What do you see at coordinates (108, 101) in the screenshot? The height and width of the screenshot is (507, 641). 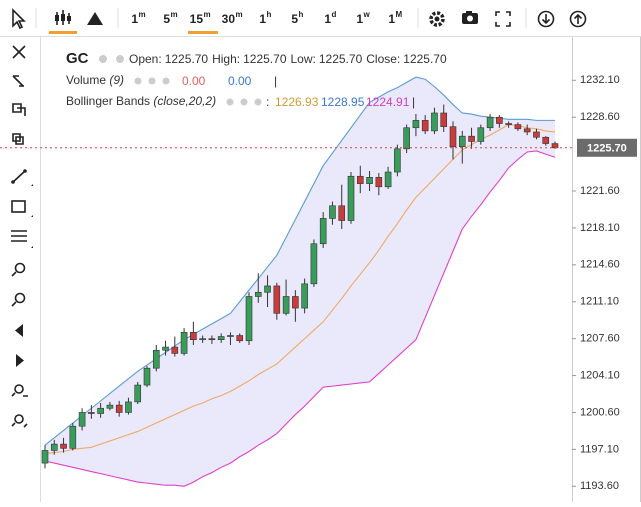 I see `indicator-name: Bollinger Bands` at bounding box center [108, 101].